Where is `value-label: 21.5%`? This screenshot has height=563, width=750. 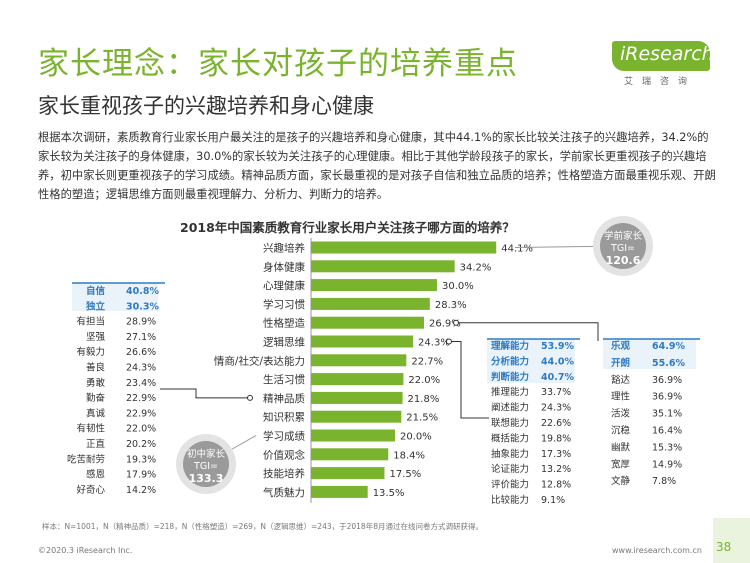
value-label: 21.5% is located at coordinates (422, 418).